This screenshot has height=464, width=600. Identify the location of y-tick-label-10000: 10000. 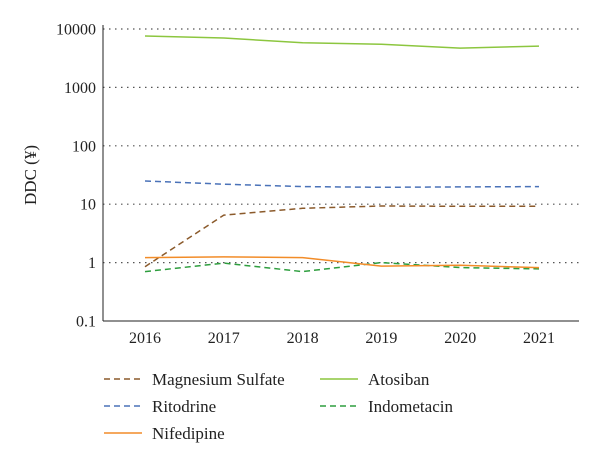
(76, 30).